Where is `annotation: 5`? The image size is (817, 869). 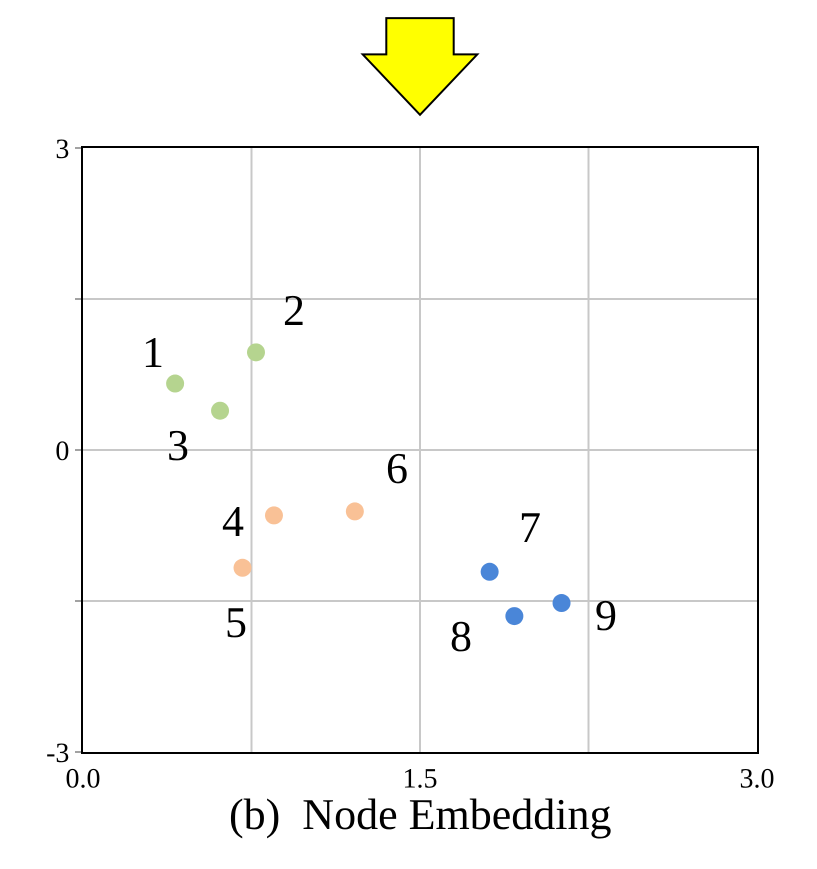 annotation: 5 is located at coordinates (236, 622).